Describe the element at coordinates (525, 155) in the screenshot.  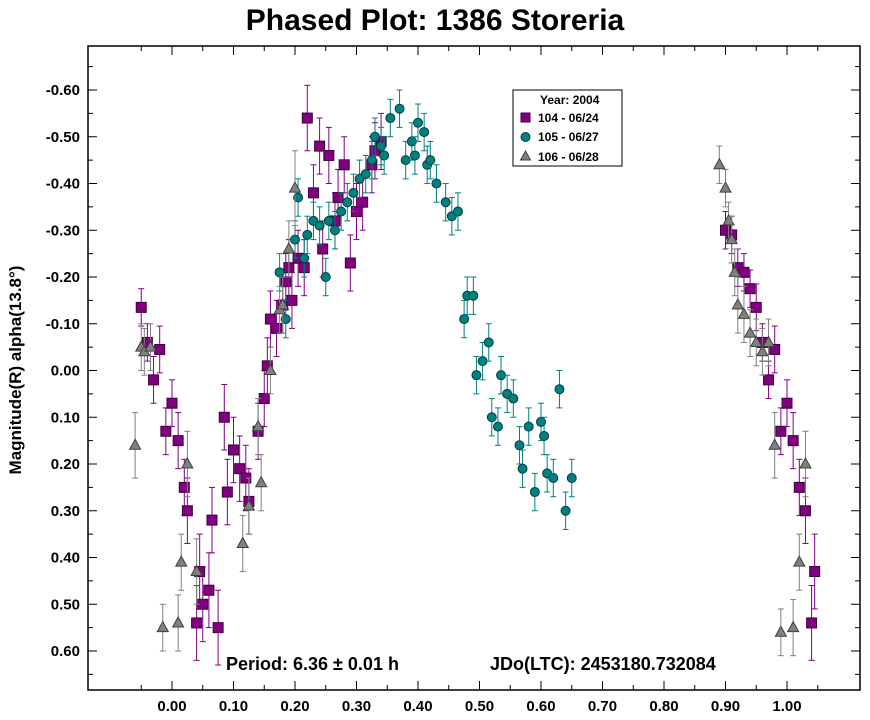
I see `legend-marker-triangle` at that location.